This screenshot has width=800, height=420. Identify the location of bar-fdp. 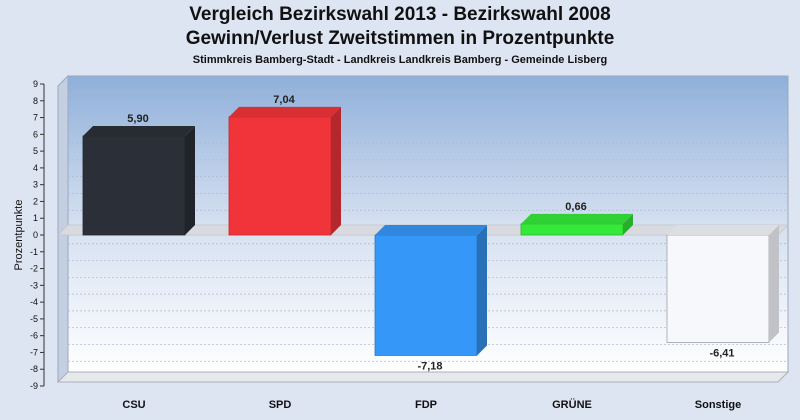
(430, 290).